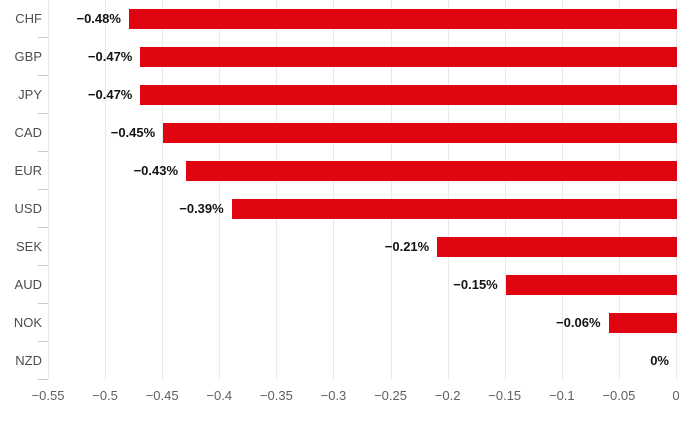 This screenshot has height=422, width=686. I want to click on x-tick-label: −0.4, so click(219, 395).